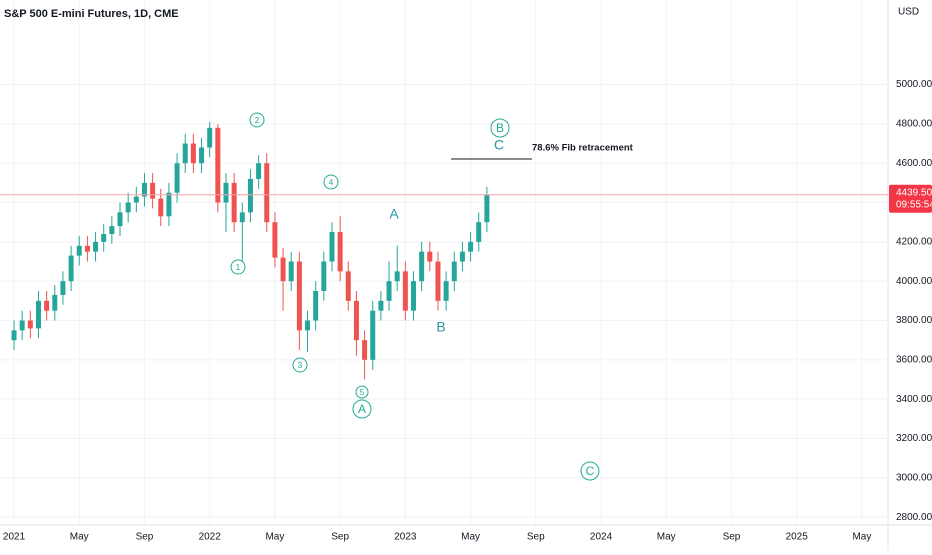 Image resolution: width=932 pixels, height=555 pixels. I want to click on y-tick-label: 4800.00, so click(914, 124).